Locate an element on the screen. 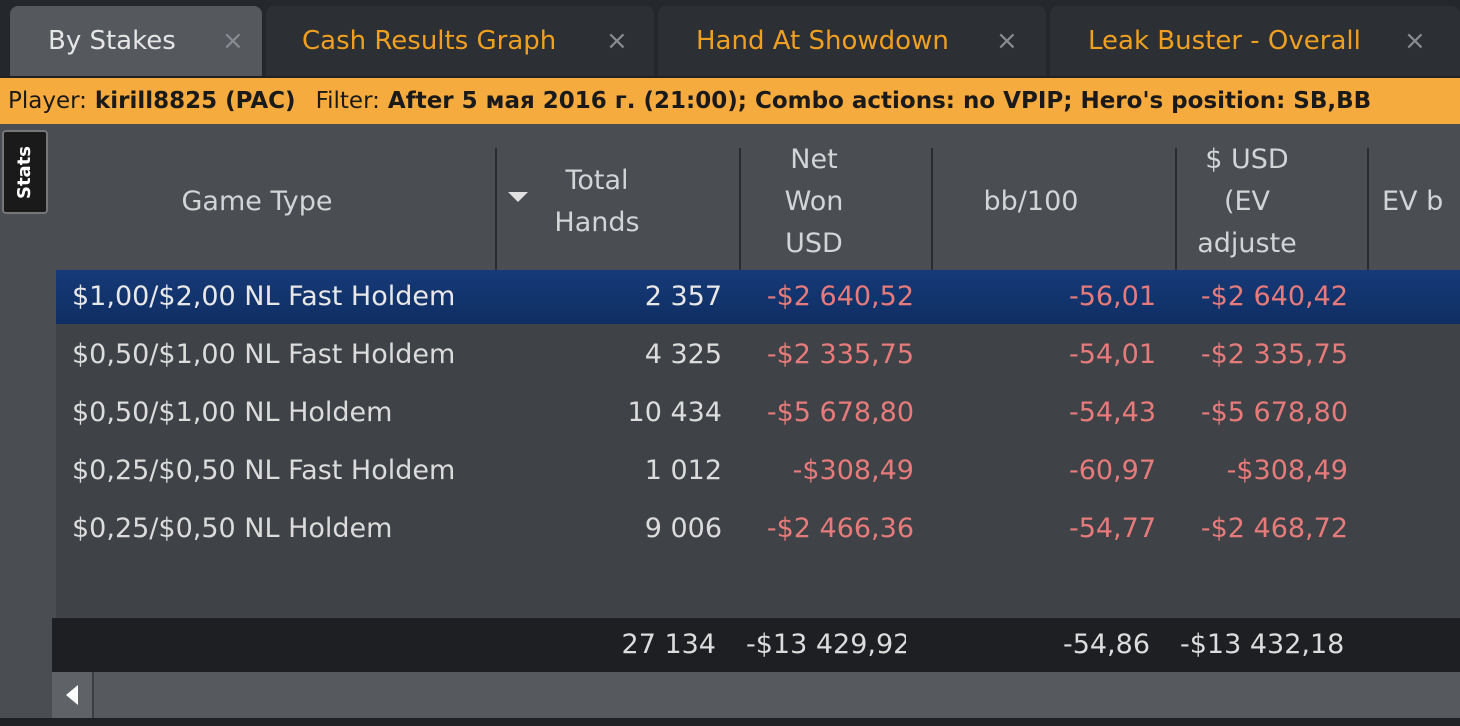  column-header-bb100: bb/100 is located at coordinates (1031, 202).